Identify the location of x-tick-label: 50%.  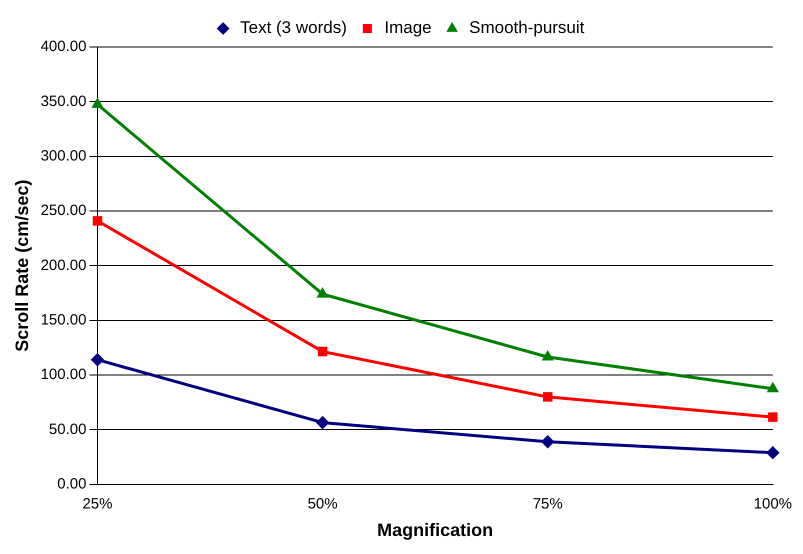
(323, 504).